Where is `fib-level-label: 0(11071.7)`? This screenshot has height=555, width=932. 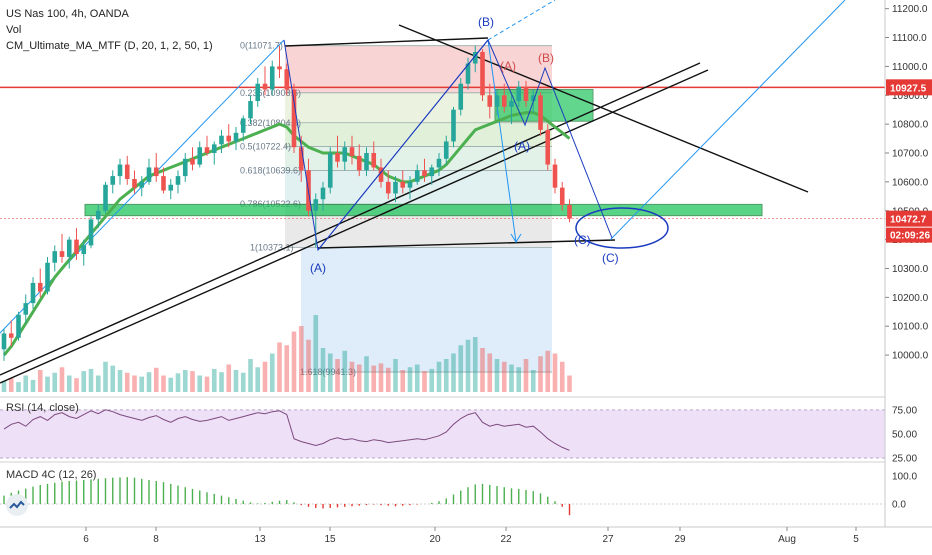
fib-level-label: 0(11071.7) is located at coordinates (261, 46).